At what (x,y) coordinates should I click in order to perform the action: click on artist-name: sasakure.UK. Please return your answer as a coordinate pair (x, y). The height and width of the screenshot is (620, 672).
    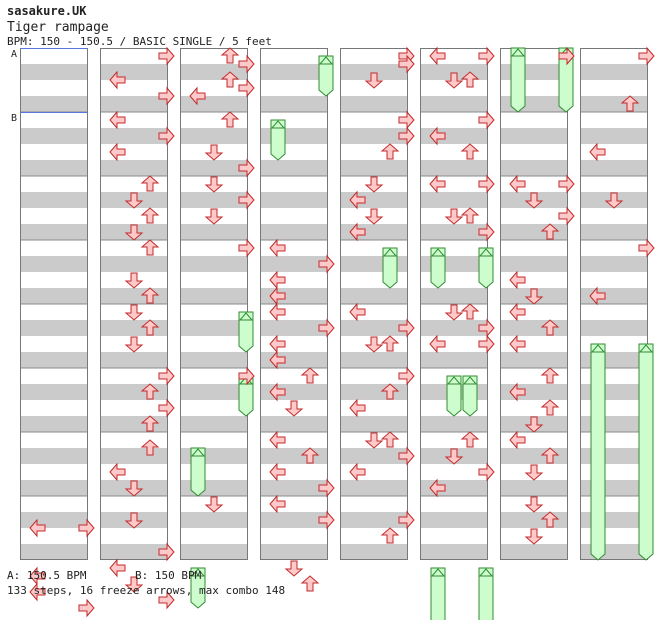
    Looking at the image, I should click on (47, 11).